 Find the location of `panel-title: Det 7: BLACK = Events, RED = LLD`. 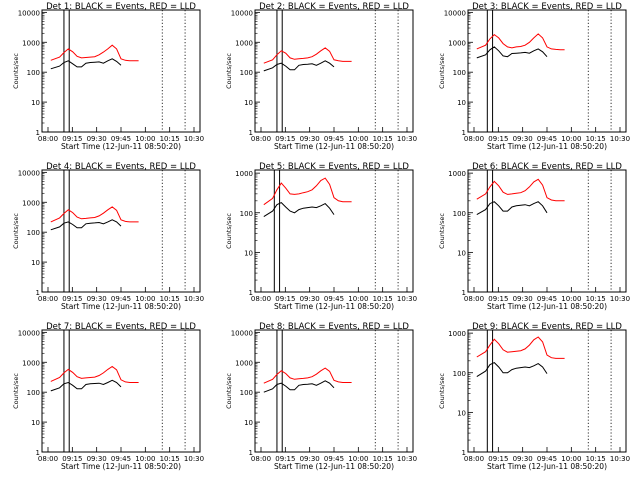

panel-title: Det 7: BLACK = Events, RED = LLD is located at coordinates (121, 327).